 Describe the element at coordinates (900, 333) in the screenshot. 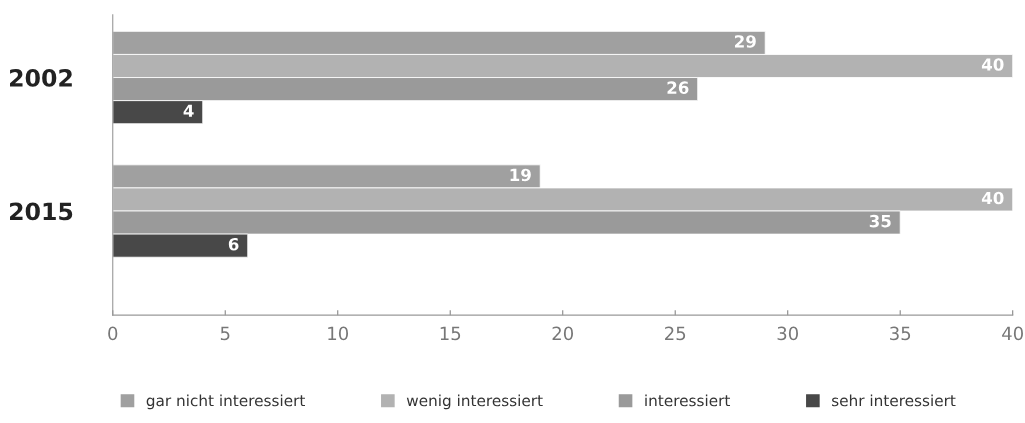

I see `x-tick-label: 35` at that location.